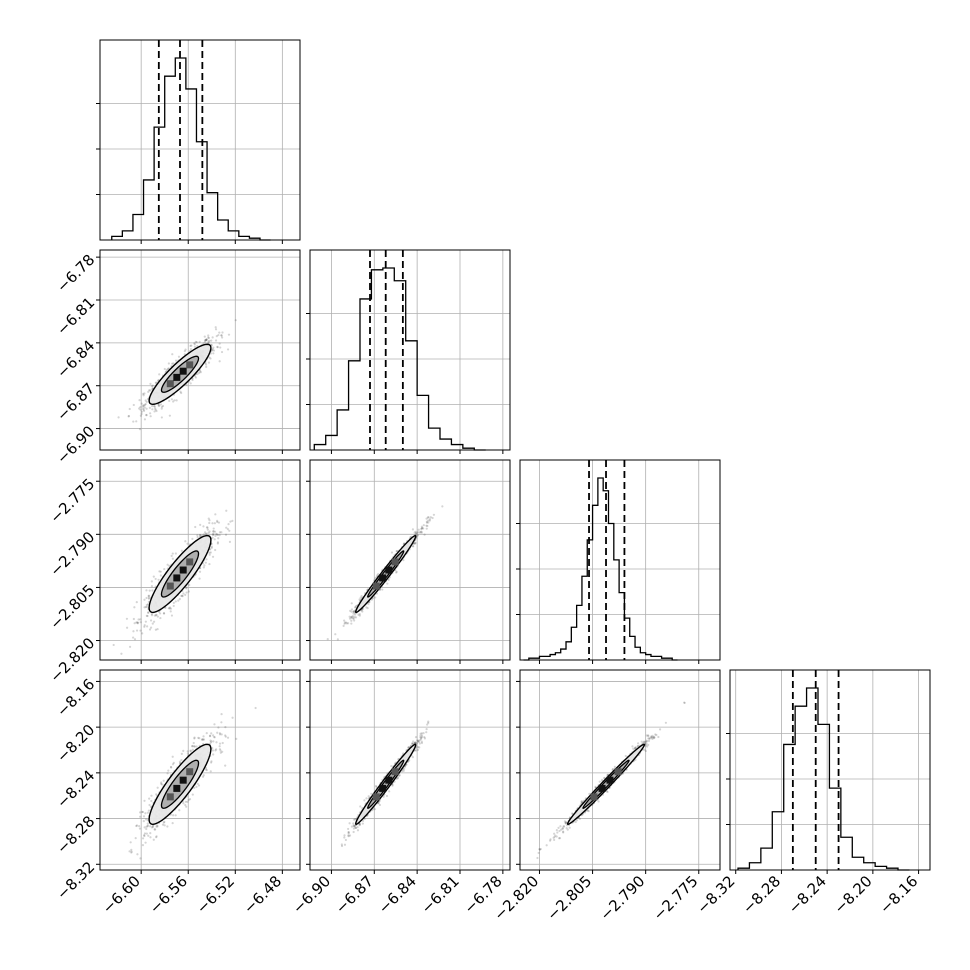 The width and height of the screenshot is (970, 970). What do you see at coordinates (177, 358) in the screenshot?
I see `scatter-panel: −6.90−6.87−6.84−6.81−6.78` at bounding box center [177, 358].